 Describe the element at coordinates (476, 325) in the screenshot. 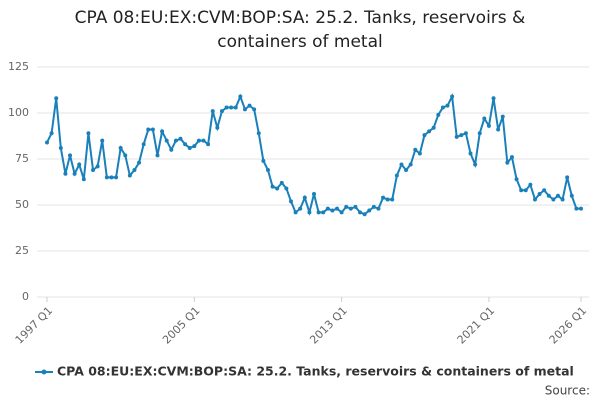

I see `x-tick-label: 2021 Q1` at that location.